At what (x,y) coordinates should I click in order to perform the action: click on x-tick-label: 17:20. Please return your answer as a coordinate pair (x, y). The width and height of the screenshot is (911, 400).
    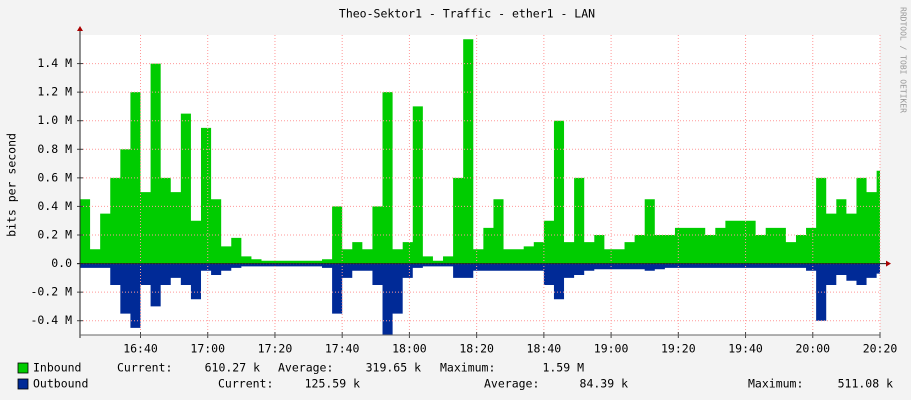
    Looking at the image, I should click on (275, 349).